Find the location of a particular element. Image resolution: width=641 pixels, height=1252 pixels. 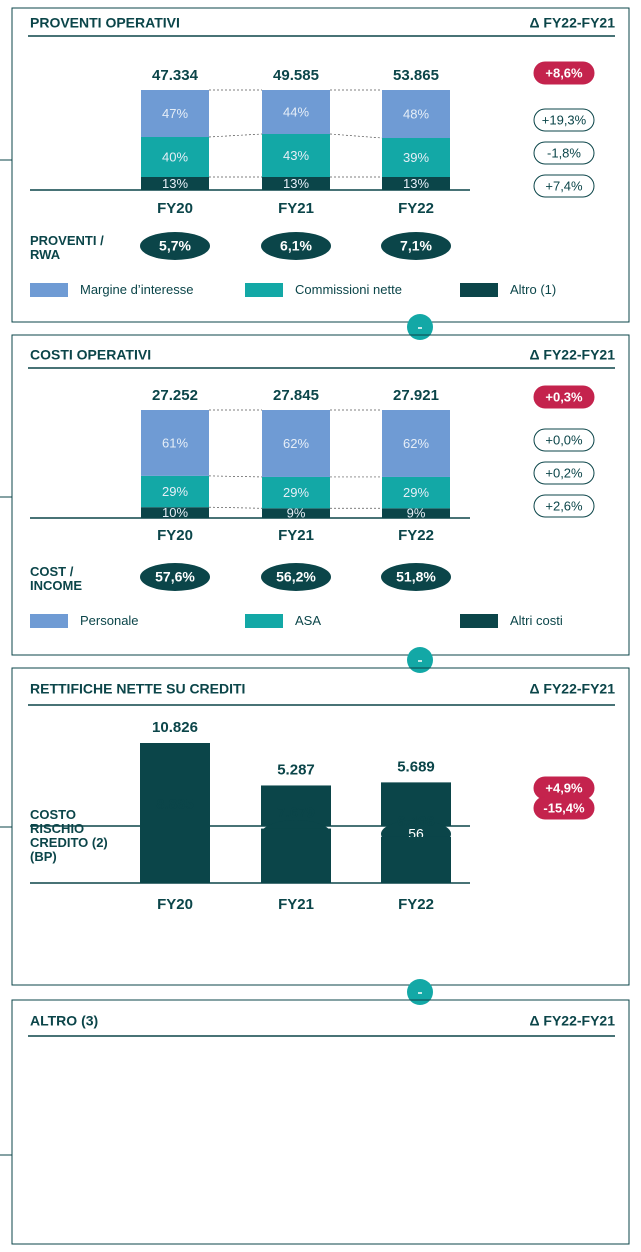

legend-label: Altri costi is located at coordinates (536, 620).